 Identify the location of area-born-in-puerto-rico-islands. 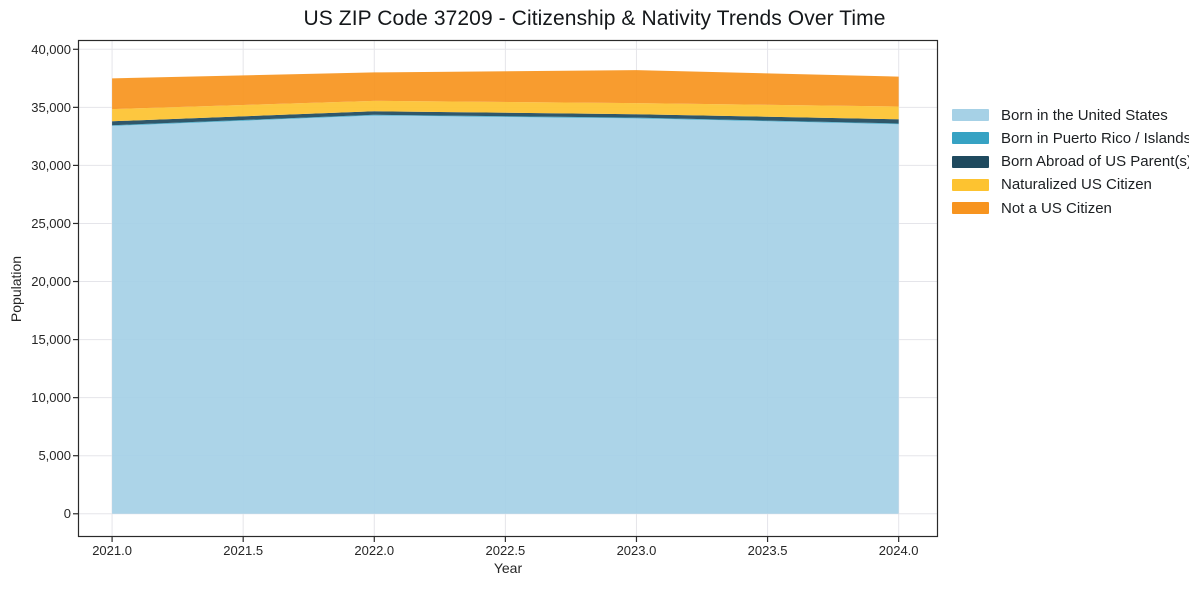
(505, 120).